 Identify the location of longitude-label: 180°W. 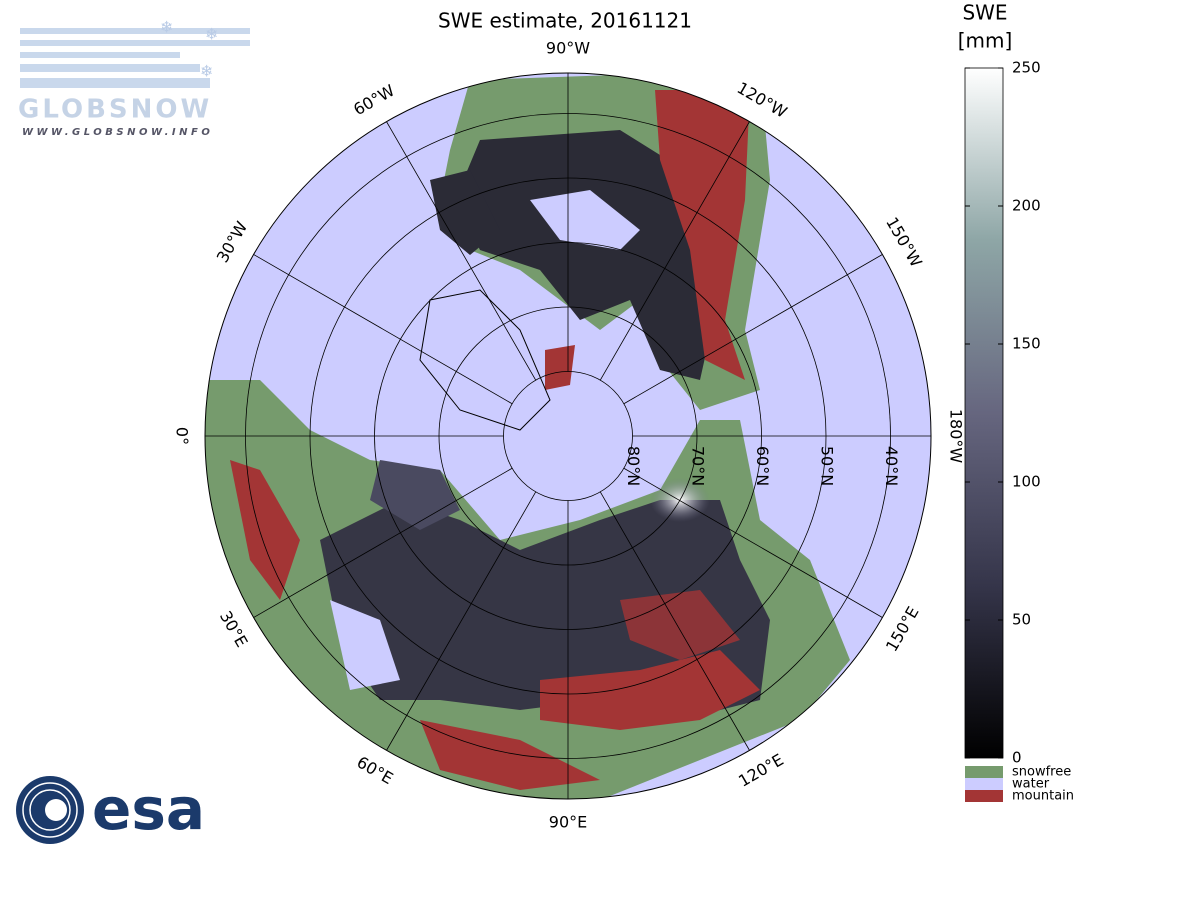
(956, 436).